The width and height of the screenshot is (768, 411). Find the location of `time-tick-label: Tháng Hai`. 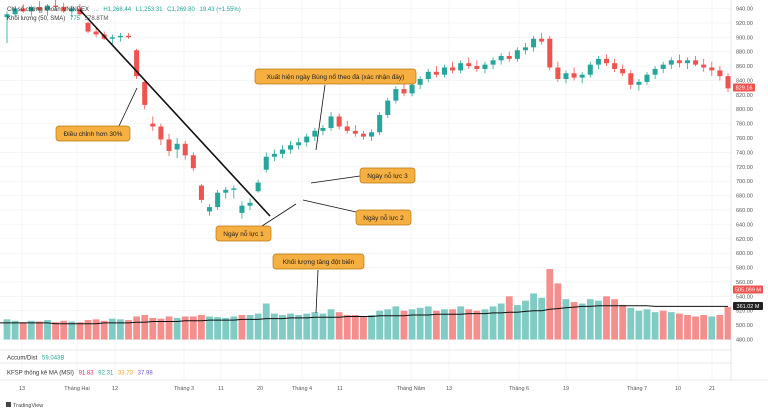

time-tick-label: Tháng Hai is located at coordinates (76, 389).